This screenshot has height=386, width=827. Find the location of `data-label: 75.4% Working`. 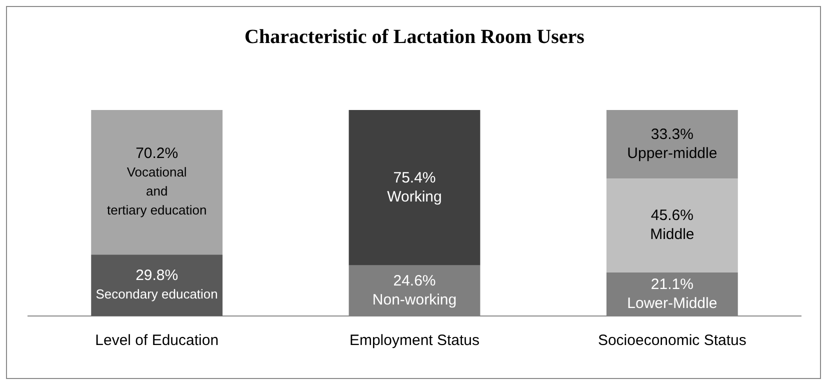

data-label: 75.4% Working is located at coordinates (414, 187).